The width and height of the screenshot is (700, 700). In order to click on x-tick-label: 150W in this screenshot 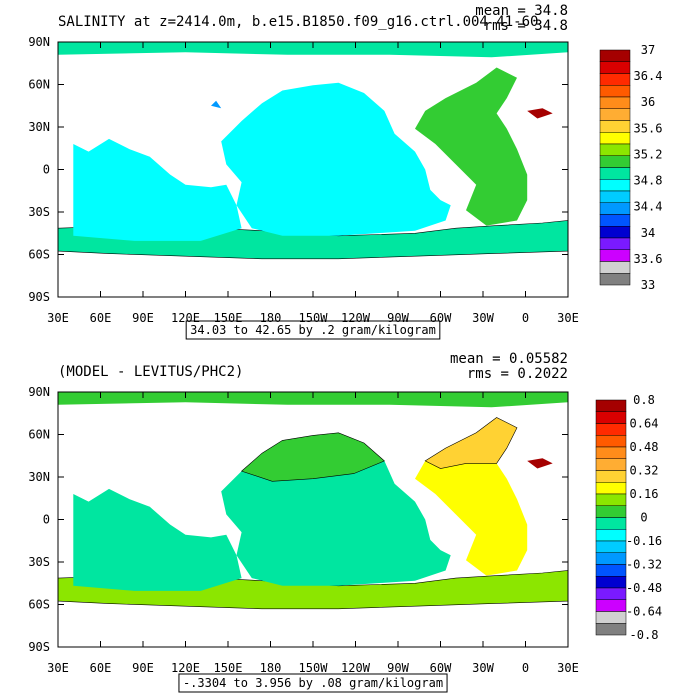, I will do `click(314, 668)`.